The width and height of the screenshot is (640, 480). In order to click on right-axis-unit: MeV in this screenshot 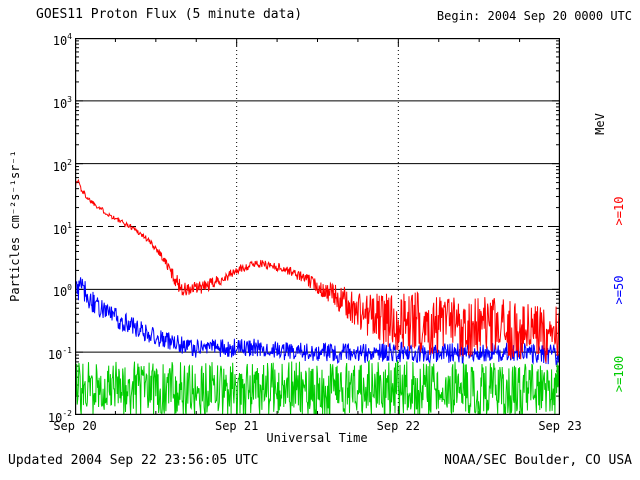, I will do `click(600, 124)`.